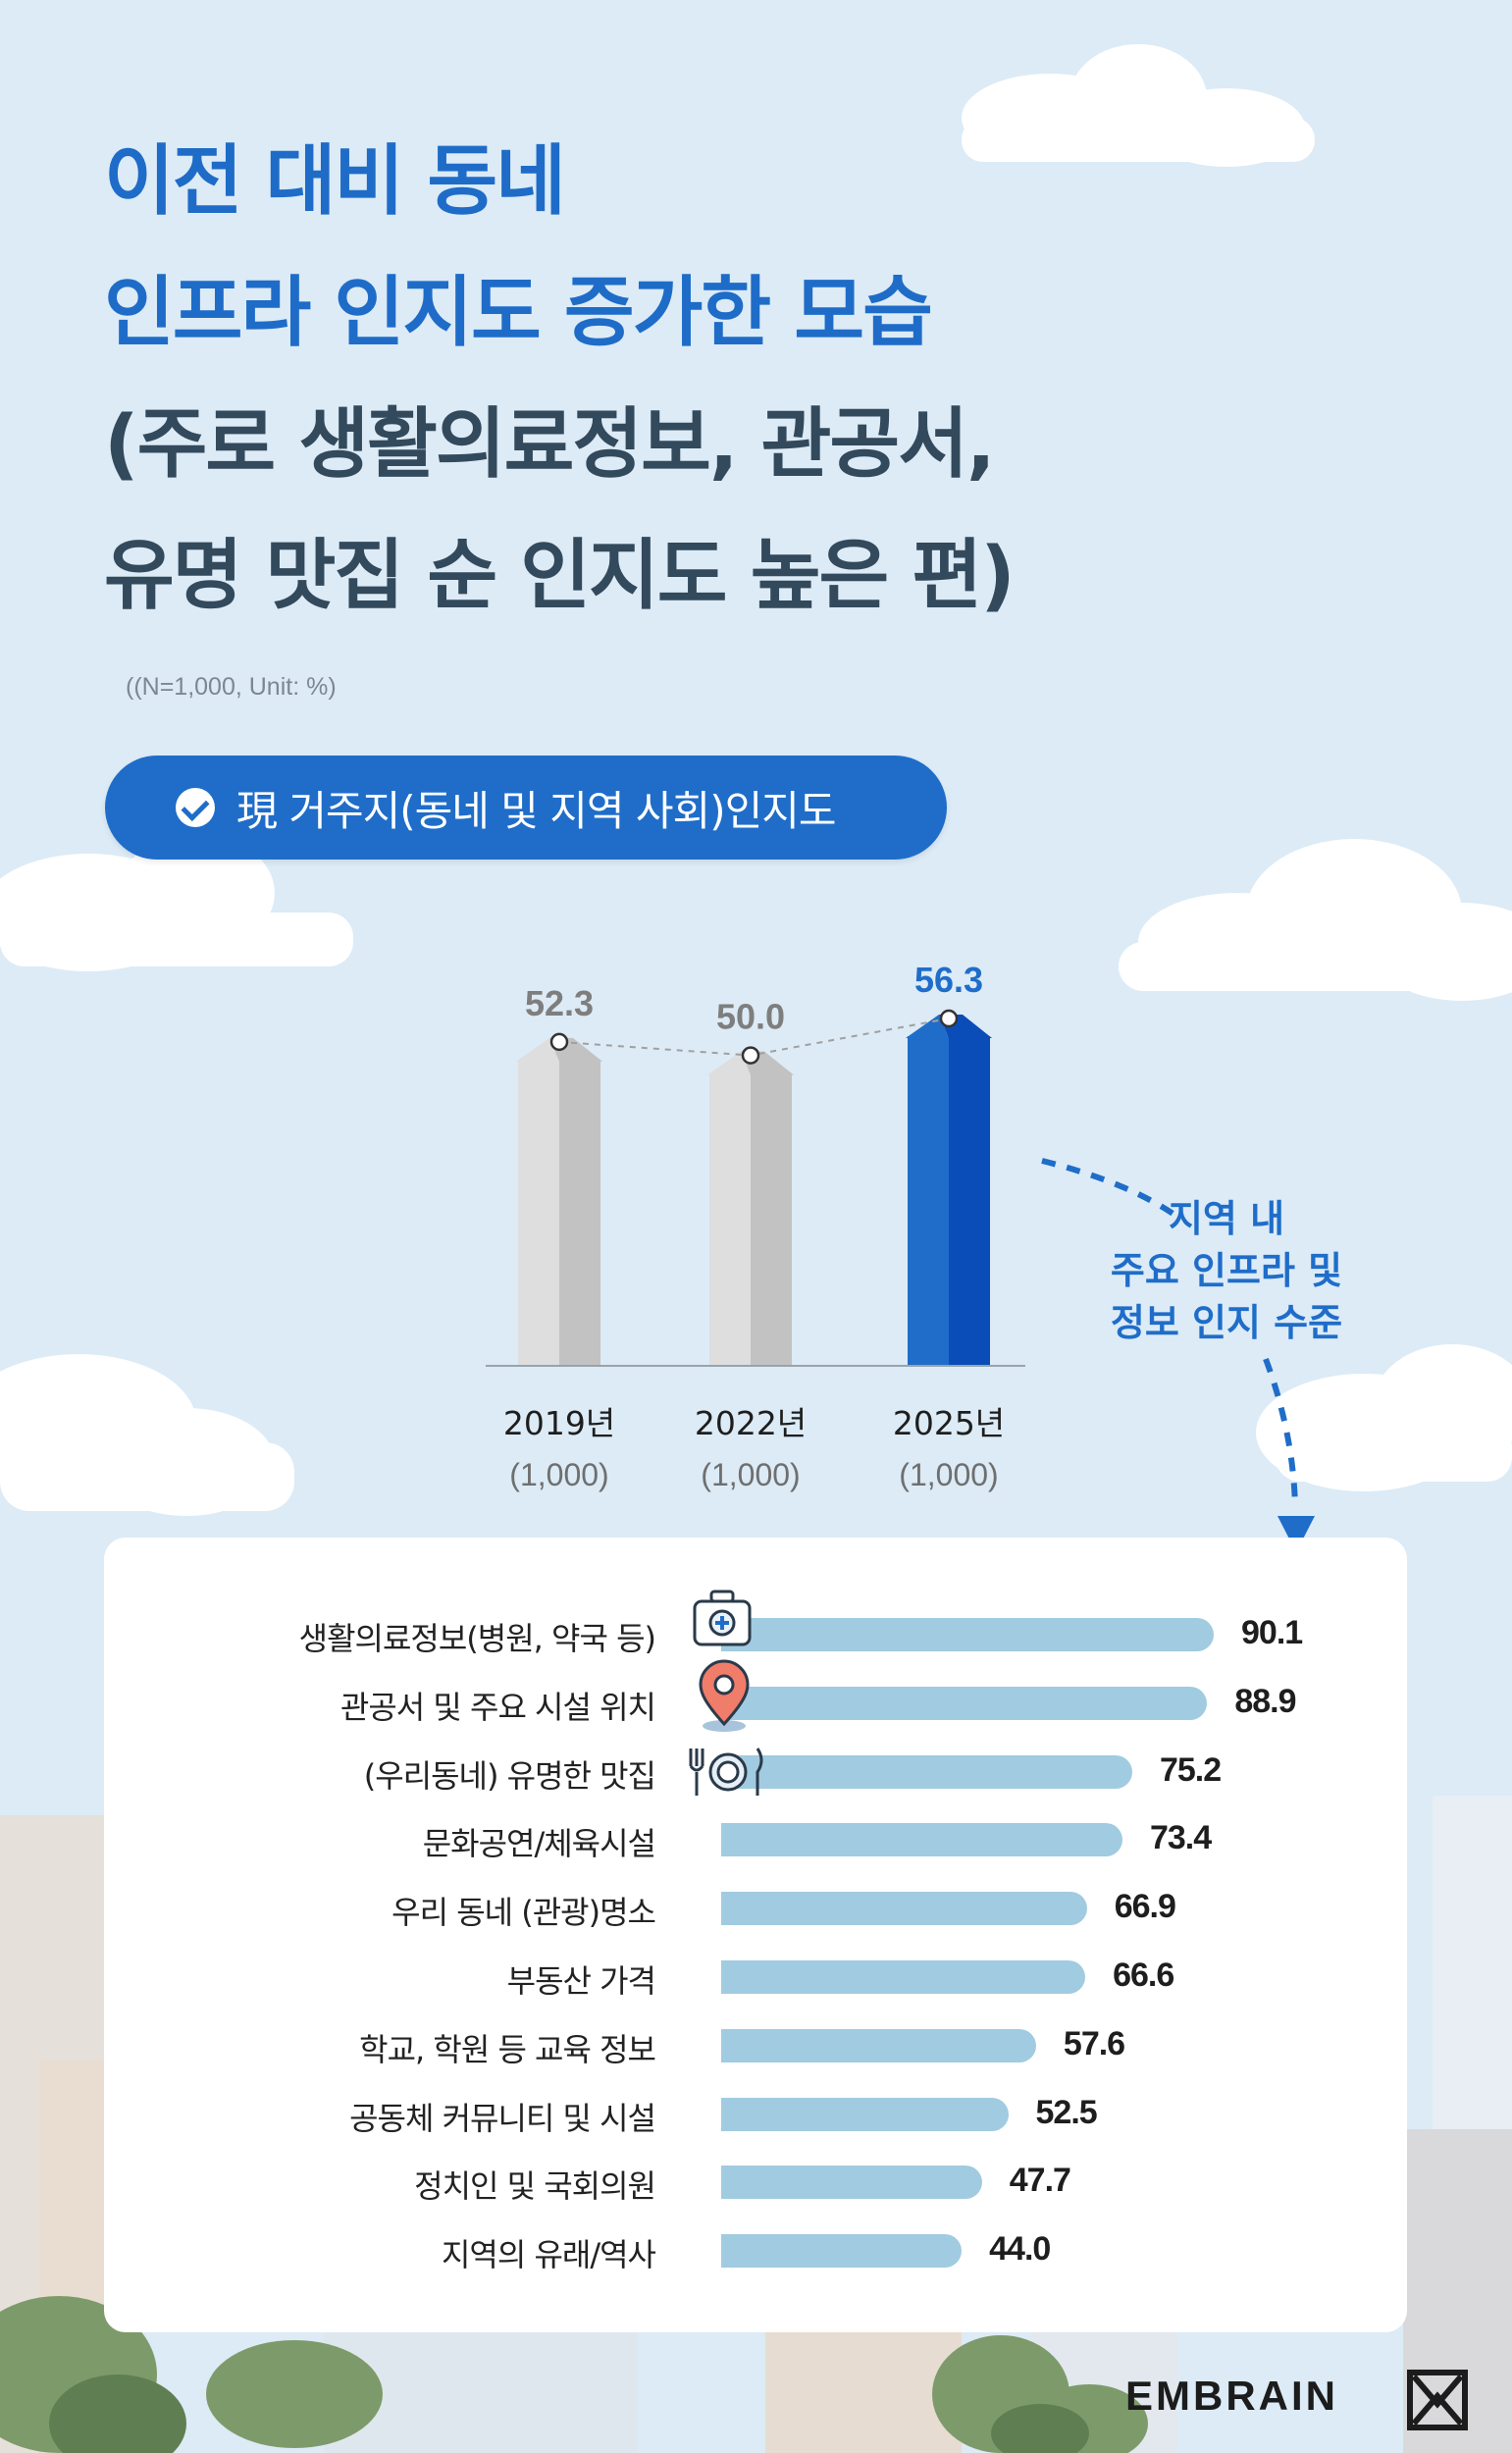  What do you see at coordinates (195, 807) in the screenshot?
I see `check-circle-icon` at bounding box center [195, 807].